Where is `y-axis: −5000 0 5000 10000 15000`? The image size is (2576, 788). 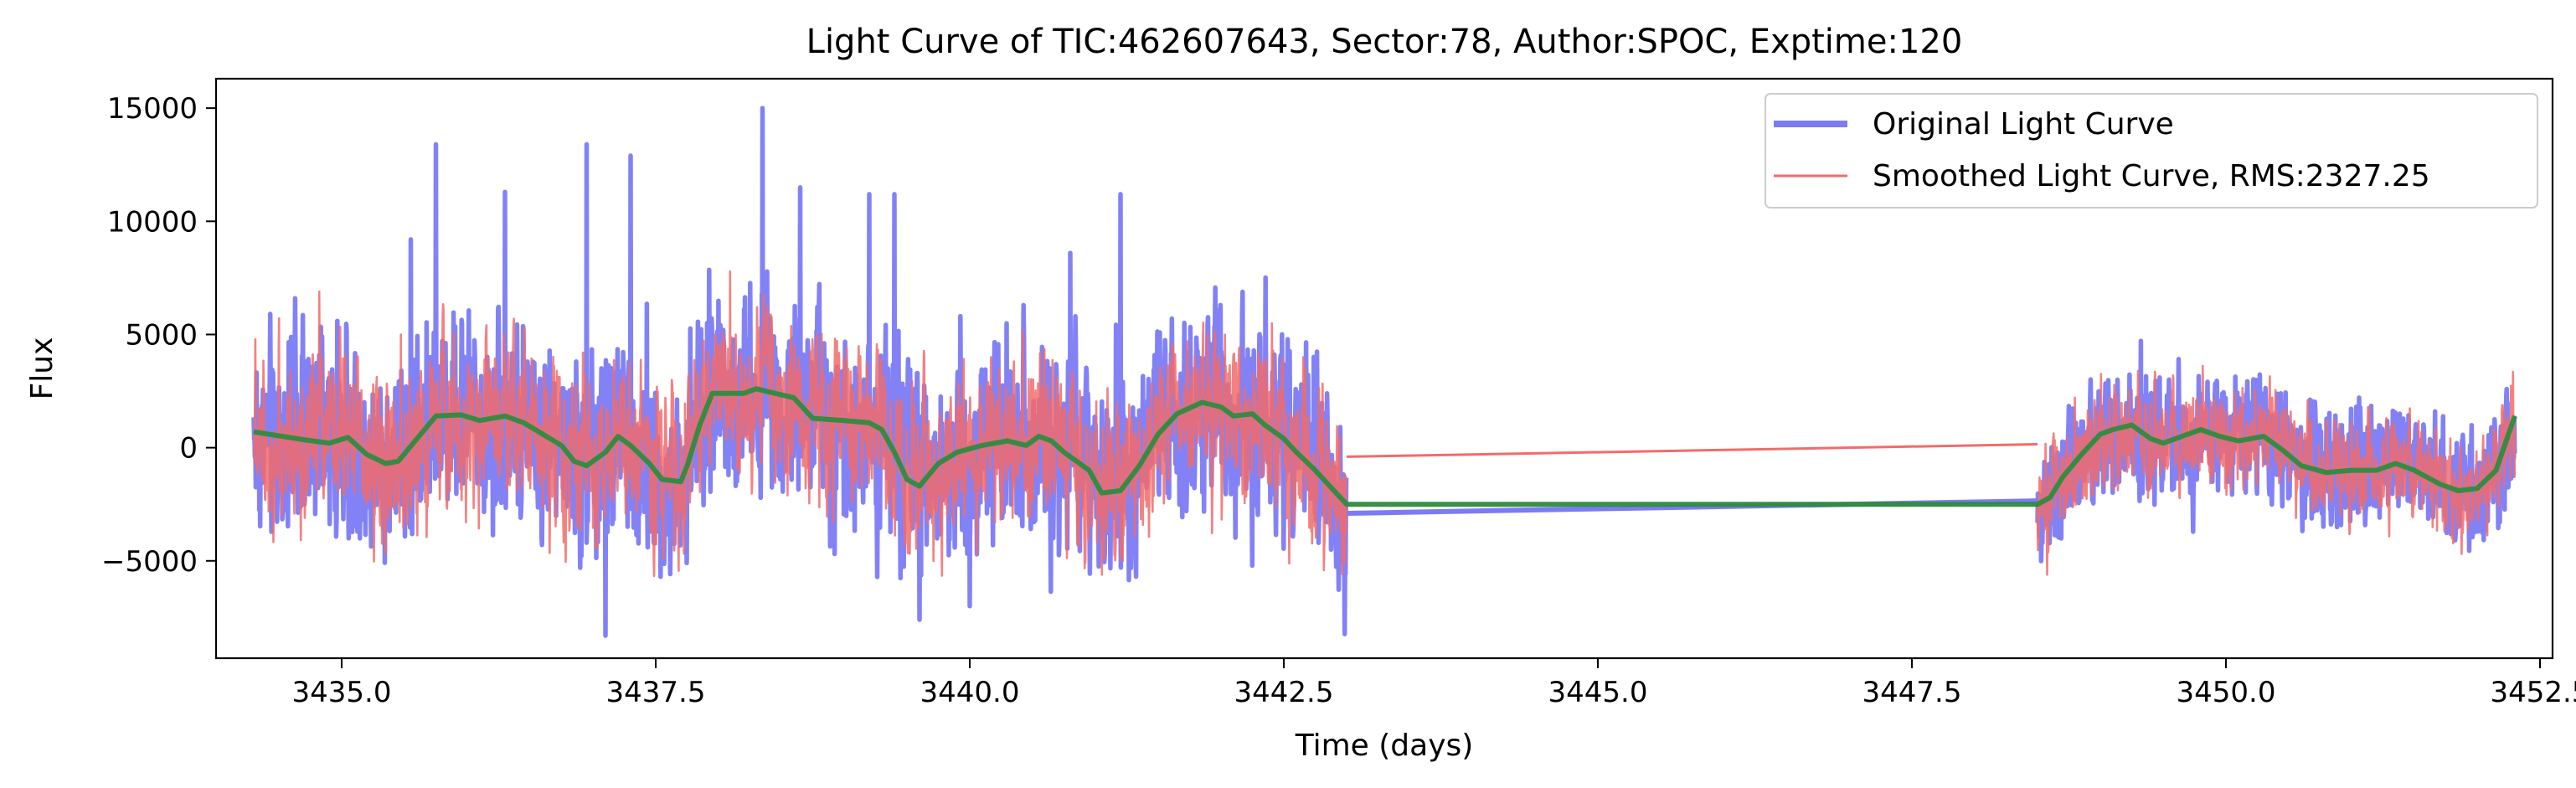 y-axis: −5000 0 5000 10000 15000 is located at coordinates (158, 335).